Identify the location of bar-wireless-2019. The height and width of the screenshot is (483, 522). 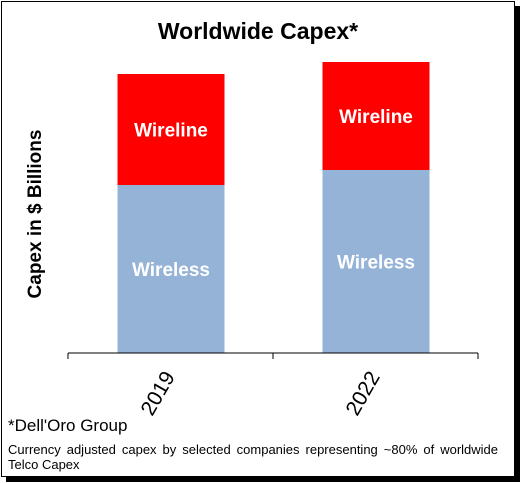
(171, 269).